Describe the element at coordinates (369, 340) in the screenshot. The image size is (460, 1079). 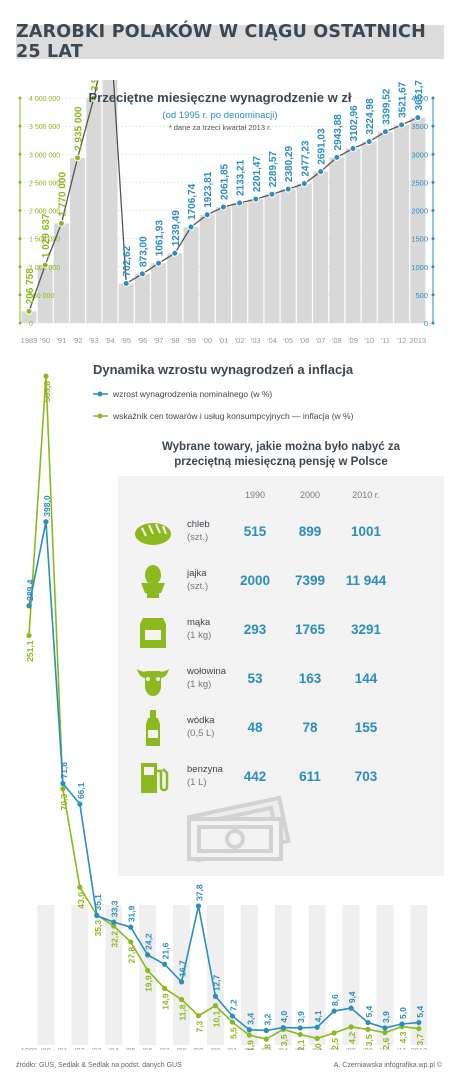
I see `salary-x-label: '10` at that location.